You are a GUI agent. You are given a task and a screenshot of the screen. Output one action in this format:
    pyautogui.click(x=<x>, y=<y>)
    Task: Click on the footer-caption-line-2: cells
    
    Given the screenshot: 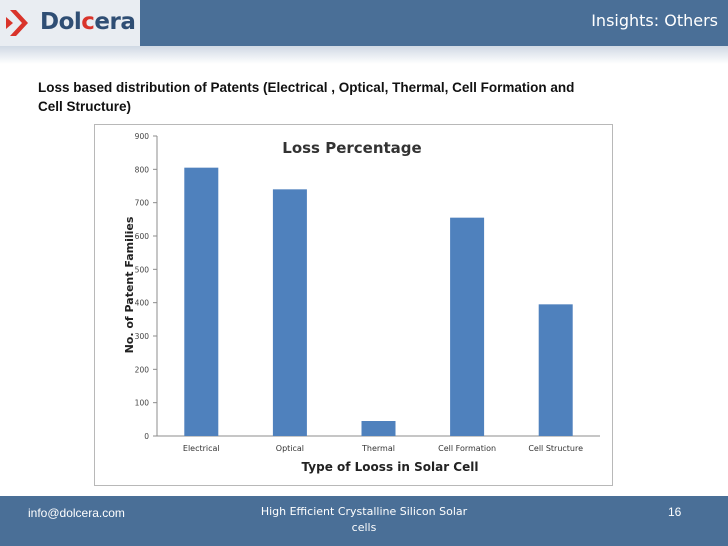 What is the action you would take?
    pyautogui.click(x=364, y=527)
    